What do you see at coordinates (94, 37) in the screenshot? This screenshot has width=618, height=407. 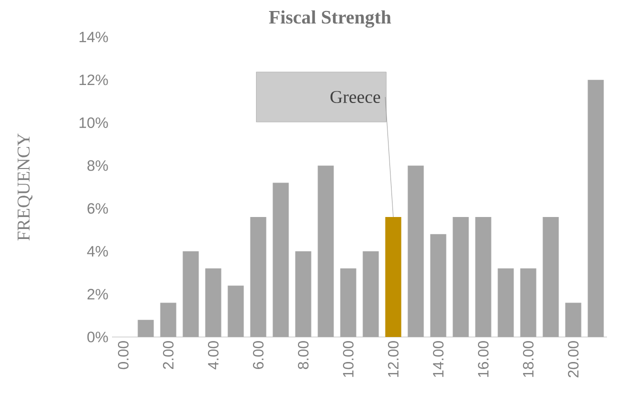 I see `y-tick-label: 14%` at bounding box center [94, 37].